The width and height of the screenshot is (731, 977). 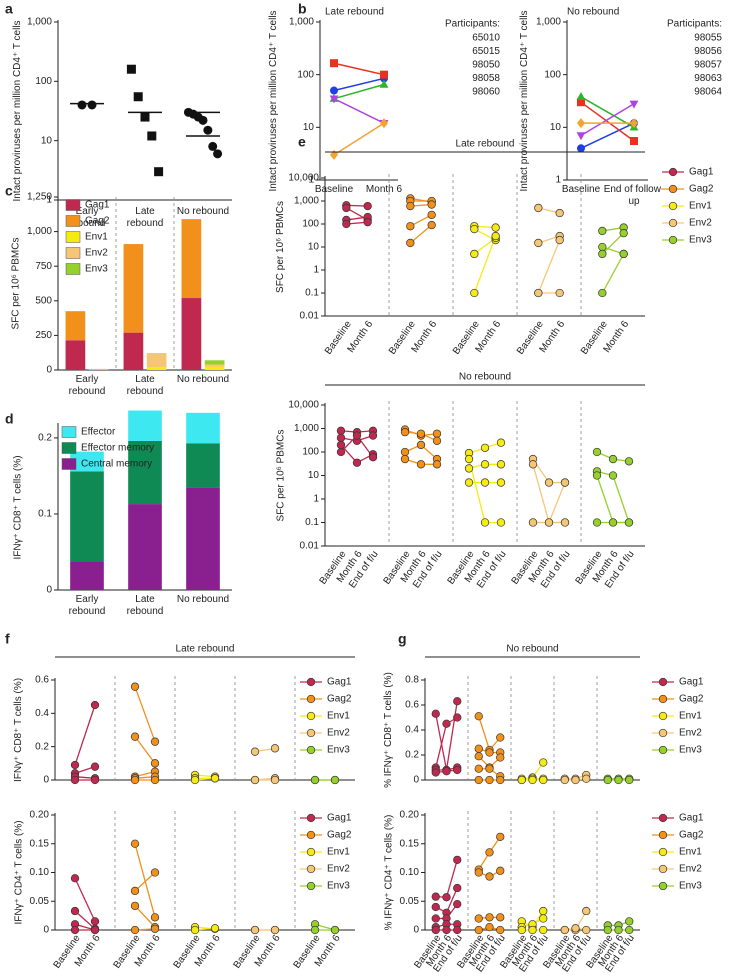 What do you see at coordinates (18, 730) in the screenshot?
I see `y-axis-label-box: IFNγ⁺ CD8⁺ T cells (%)` at bounding box center [18, 730].